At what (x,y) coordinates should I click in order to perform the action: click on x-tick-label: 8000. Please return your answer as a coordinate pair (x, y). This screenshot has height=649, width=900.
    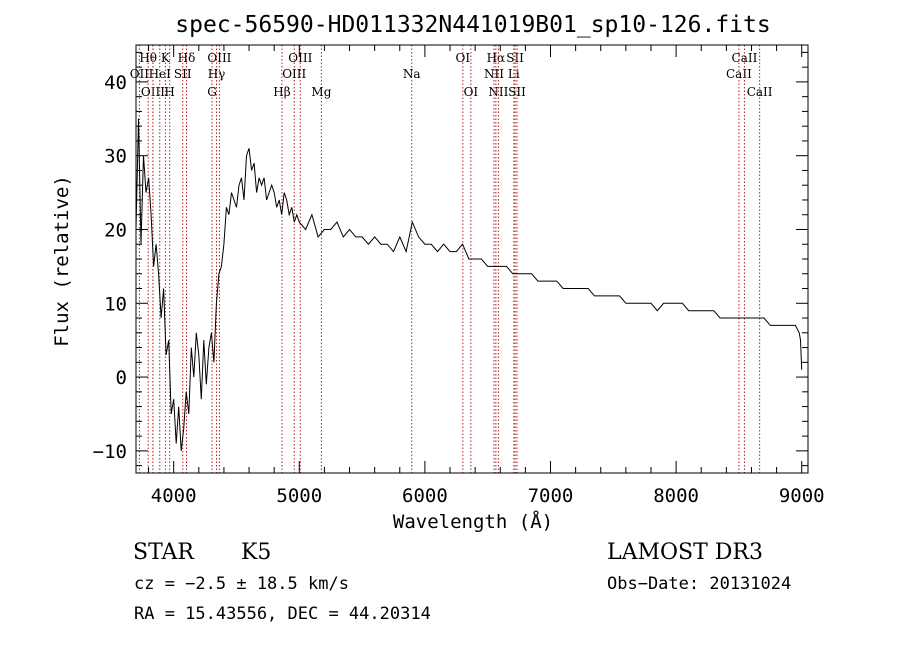
    Looking at the image, I should click on (676, 496).